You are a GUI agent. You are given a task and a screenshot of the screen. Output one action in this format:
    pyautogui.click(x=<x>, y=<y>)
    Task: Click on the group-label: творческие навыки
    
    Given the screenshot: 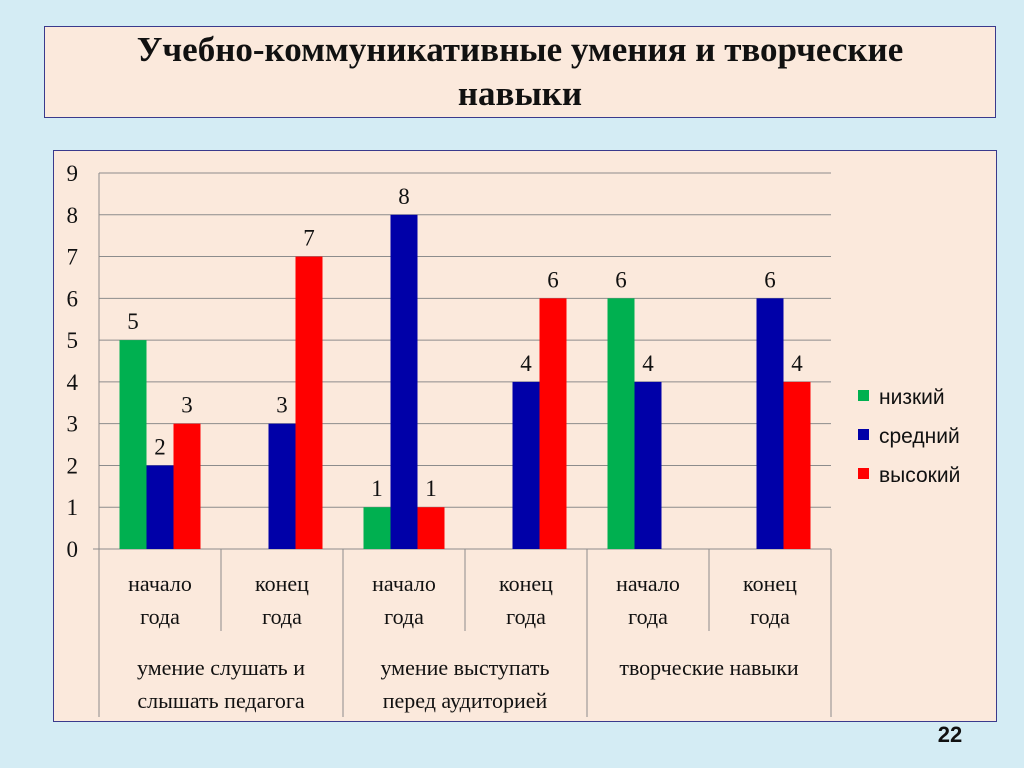 What is the action you would take?
    pyautogui.click(x=709, y=667)
    